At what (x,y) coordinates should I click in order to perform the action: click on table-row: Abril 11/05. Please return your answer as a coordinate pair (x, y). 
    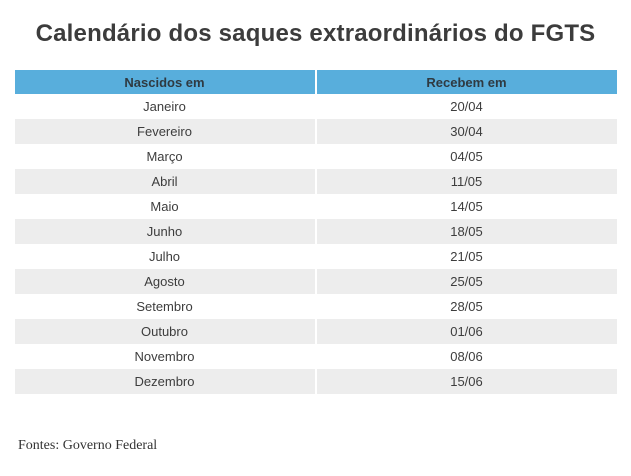
    Looking at the image, I should click on (315, 181).